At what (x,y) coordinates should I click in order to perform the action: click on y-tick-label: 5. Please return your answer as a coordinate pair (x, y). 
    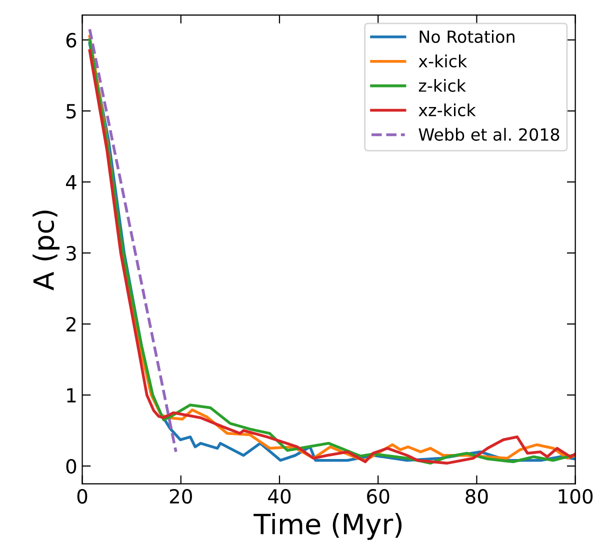
    Looking at the image, I should click on (71, 111).